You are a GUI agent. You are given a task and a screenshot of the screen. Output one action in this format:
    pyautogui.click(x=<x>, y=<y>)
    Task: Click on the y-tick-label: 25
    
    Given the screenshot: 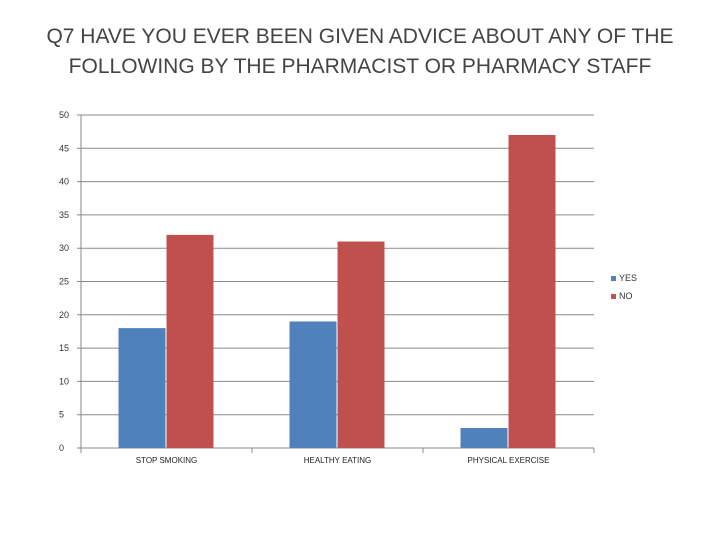 What is the action you would take?
    pyautogui.click(x=64, y=282)
    